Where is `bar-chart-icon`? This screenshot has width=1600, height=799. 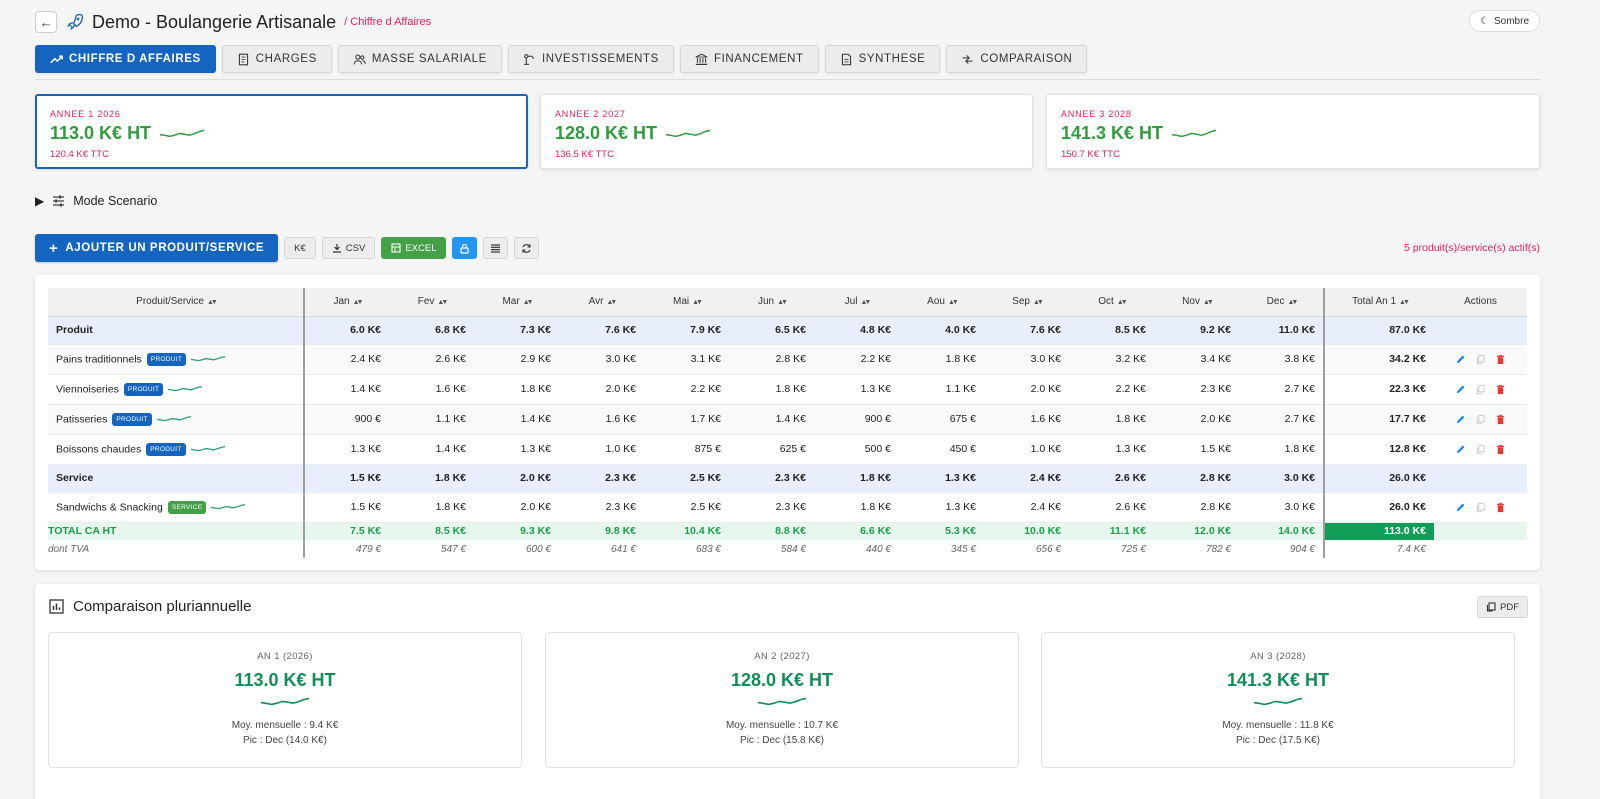 bar-chart-icon is located at coordinates (56, 606).